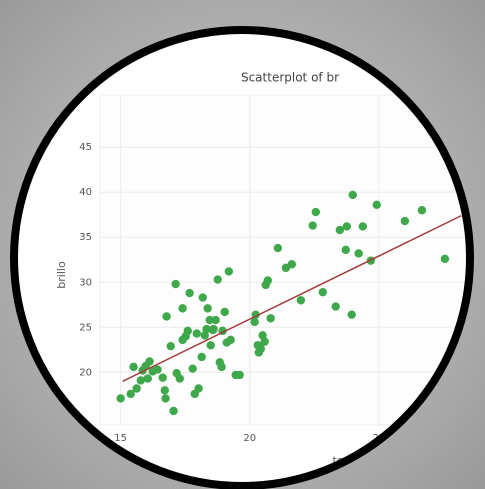  What do you see at coordinates (85, 237) in the screenshot?
I see `y-tick-label: 35` at bounding box center [85, 237].